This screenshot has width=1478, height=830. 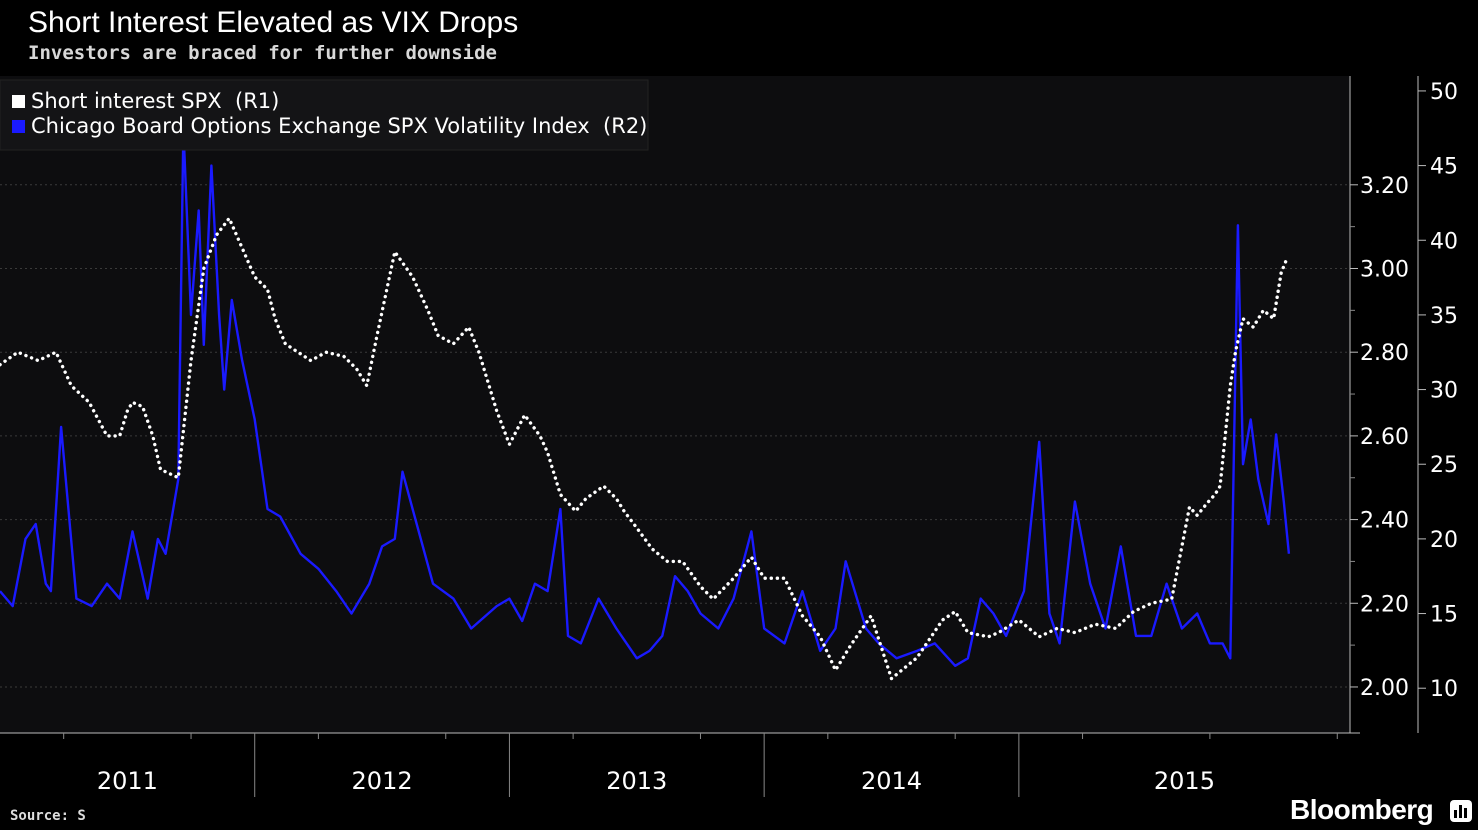 I want to click on legend-label-short-interest: Short interest SPX (R1), so click(x=155, y=101).